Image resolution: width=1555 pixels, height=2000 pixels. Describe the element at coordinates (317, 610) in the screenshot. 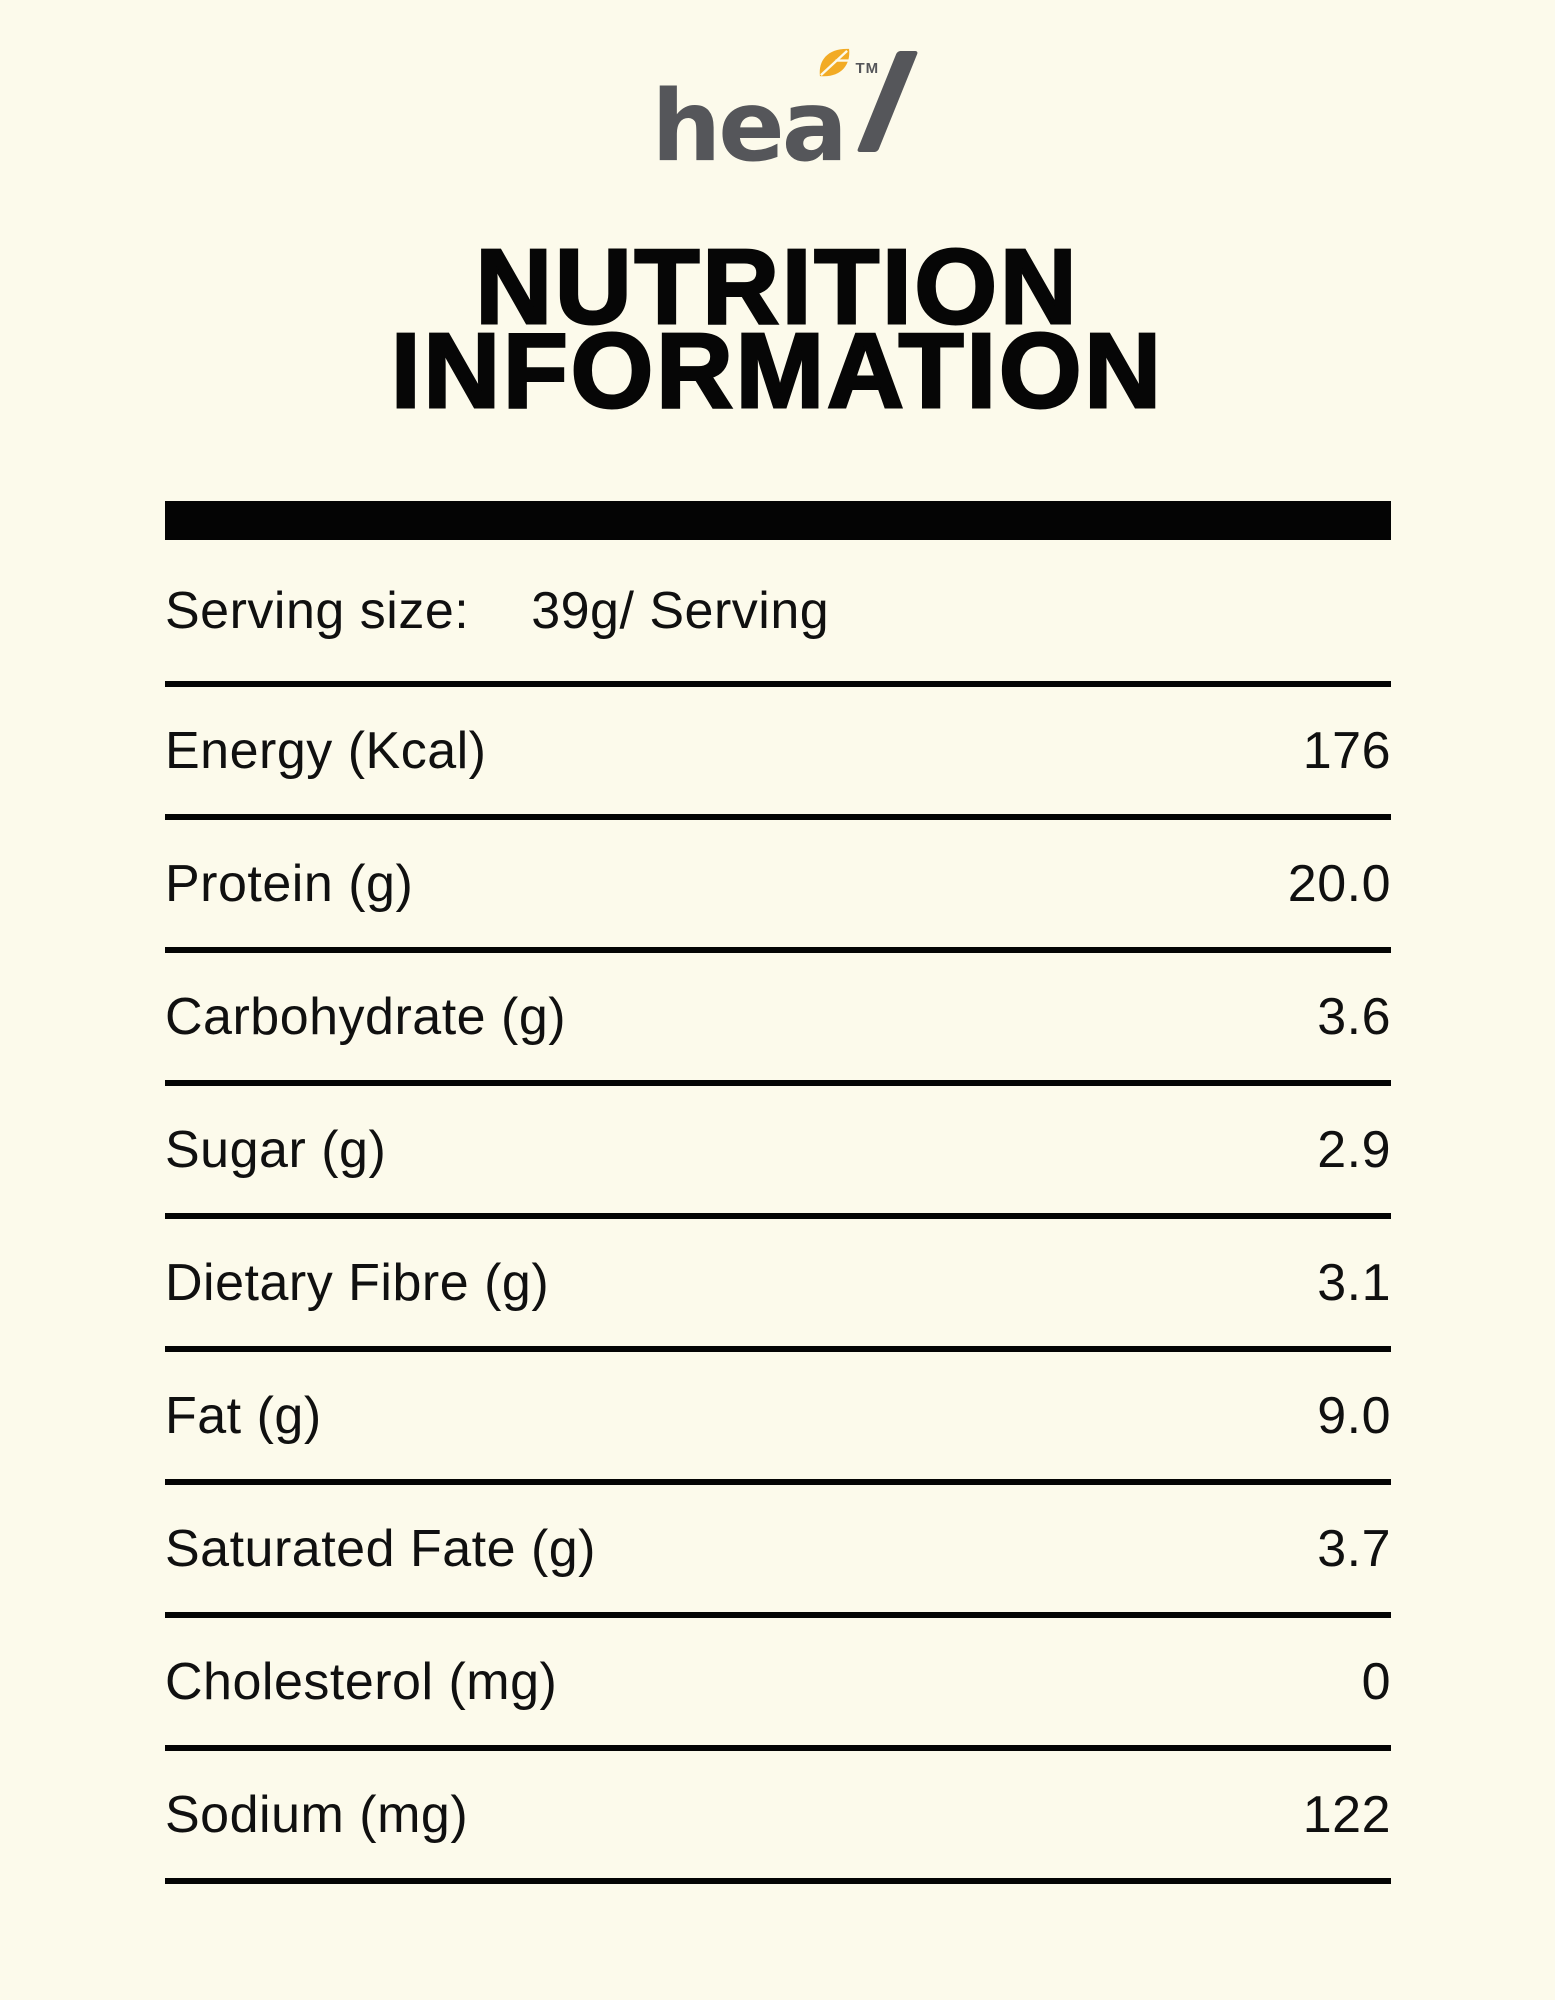

I see `serving-size-label: Serving size:` at that location.